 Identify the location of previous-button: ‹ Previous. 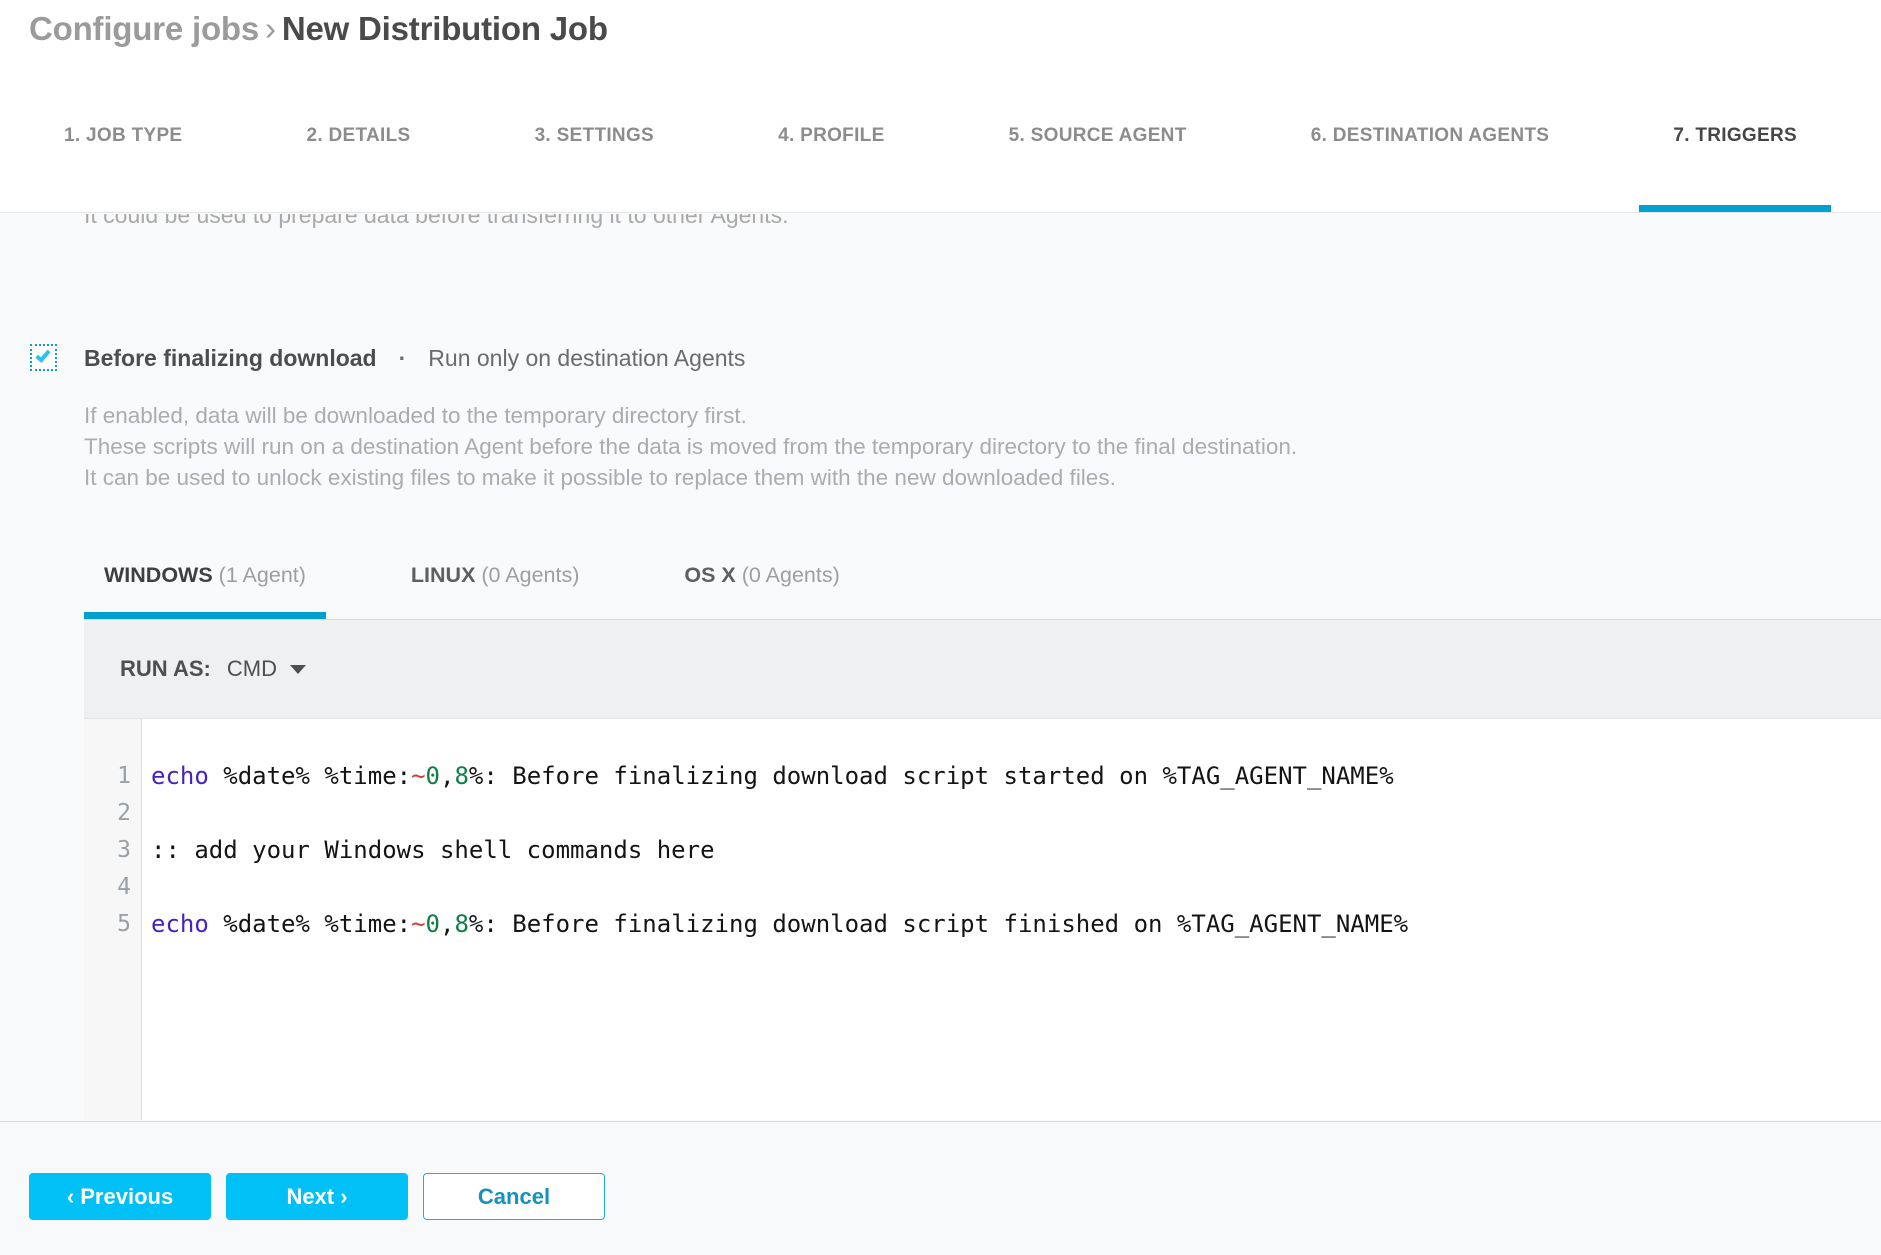
(120, 1196).